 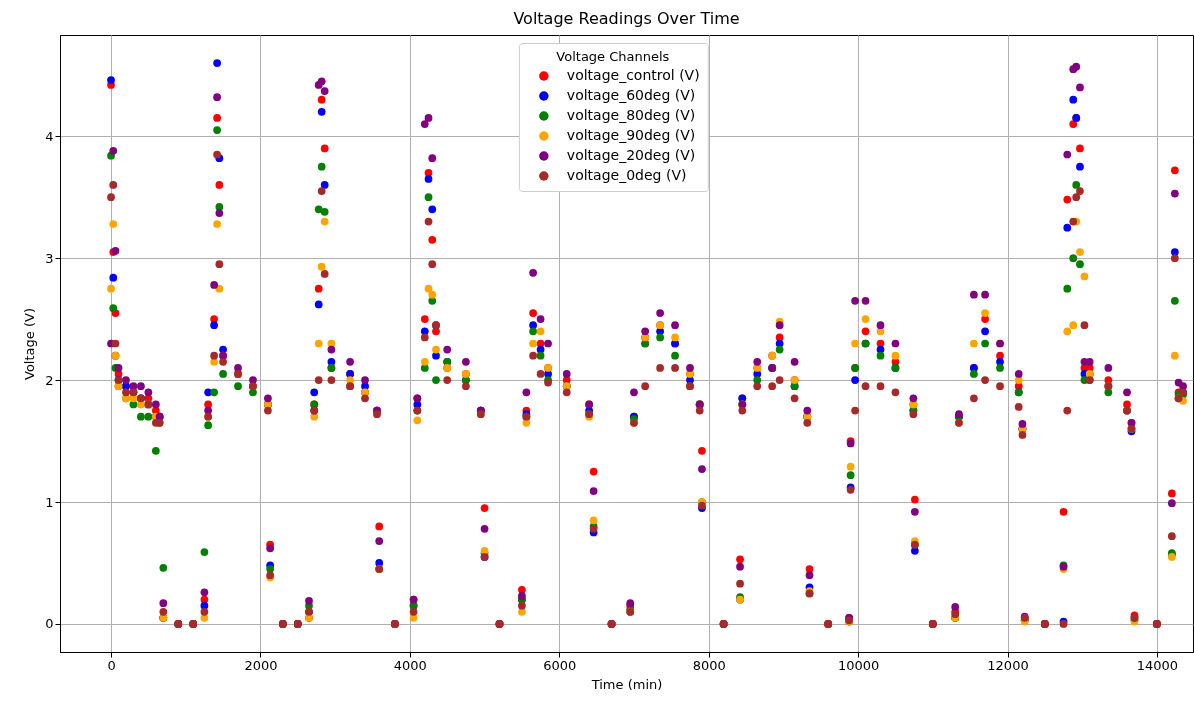 I want to click on legend-label: voltage_control (V), so click(x=633, y=75).